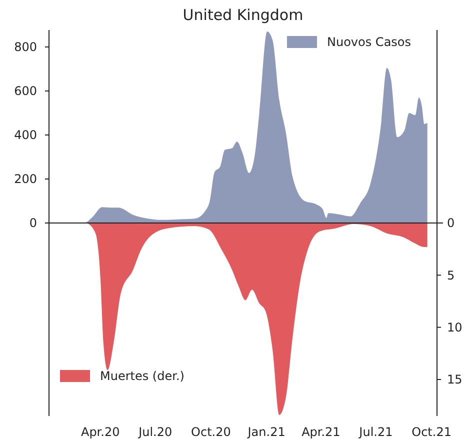  Describe the element at coordinates (33, 223) in the screenshot. I see `y-tick-label: 0` at that location.